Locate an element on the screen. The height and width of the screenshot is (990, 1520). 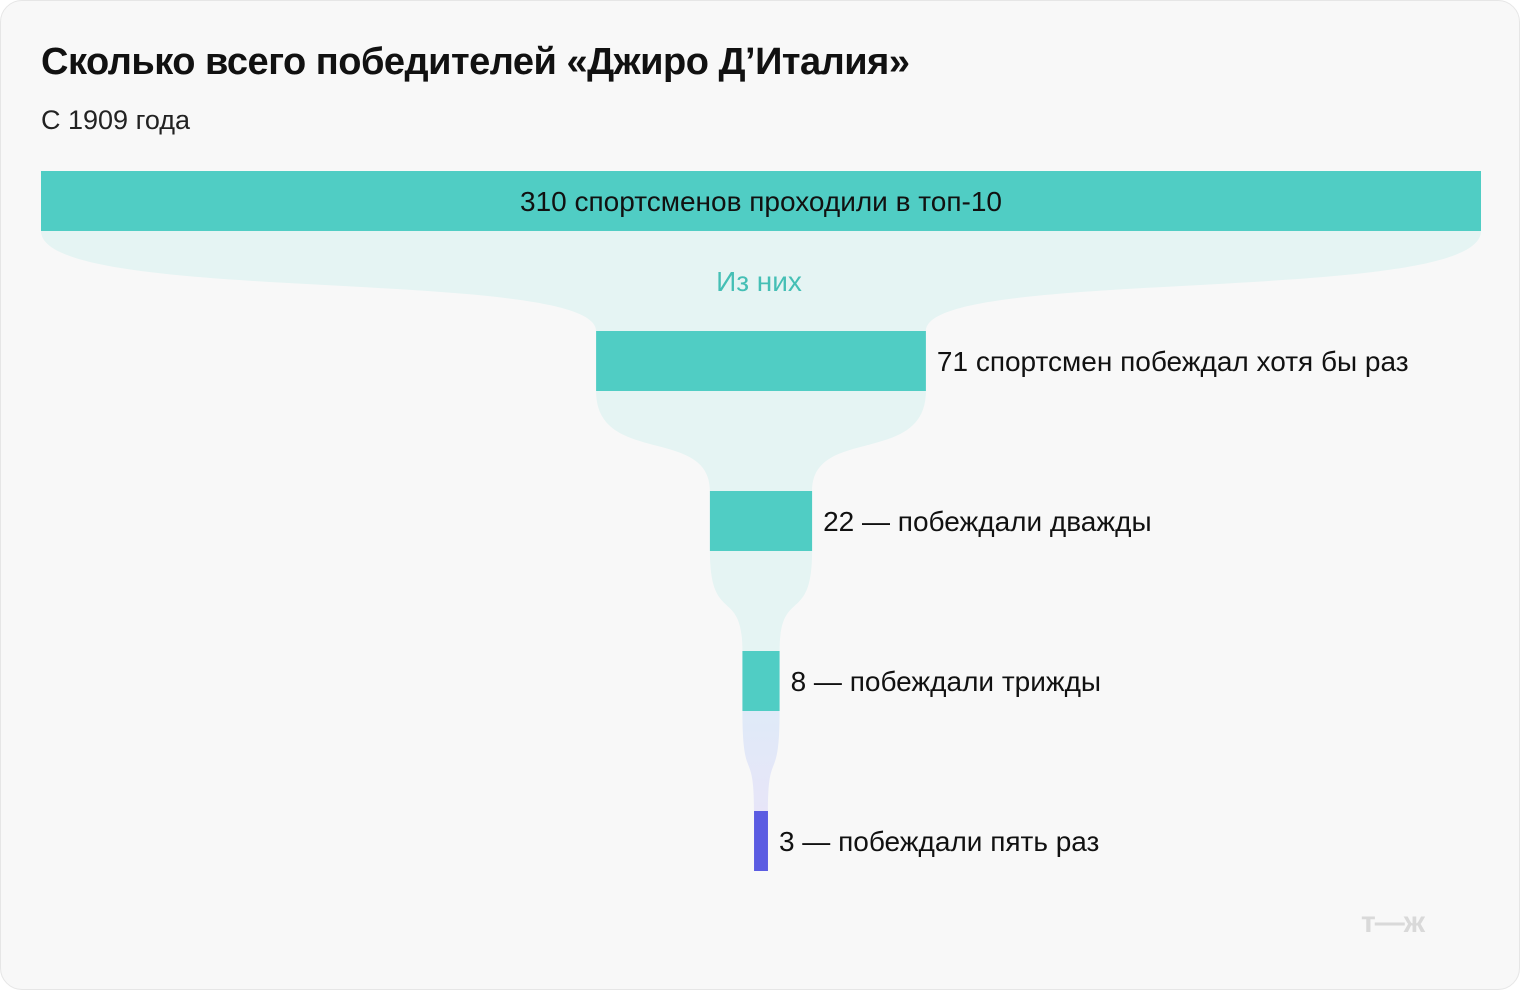
stage-label: 310 спортсменов проходили в топ-10 is located at coordinates (761, 201).